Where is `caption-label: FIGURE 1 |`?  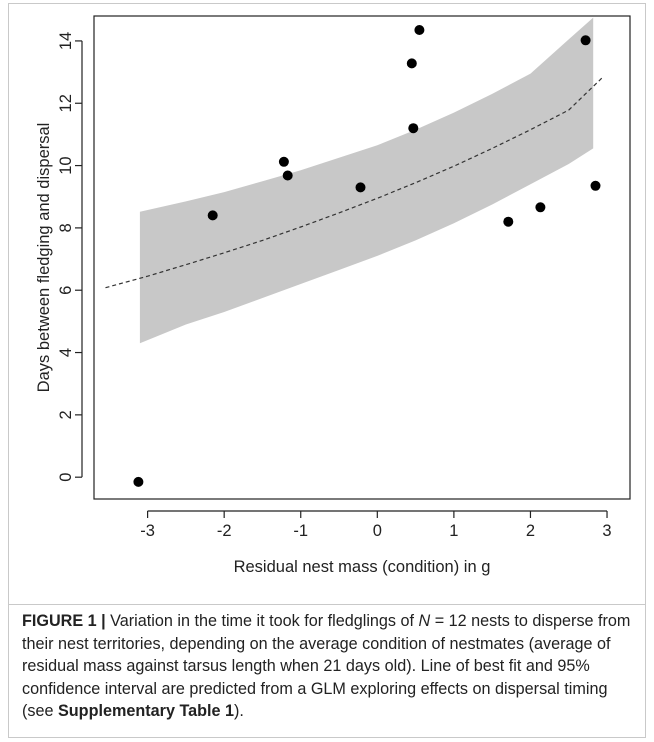
caption-label: FIGURE 1 | is located at coordinates (64, 621).